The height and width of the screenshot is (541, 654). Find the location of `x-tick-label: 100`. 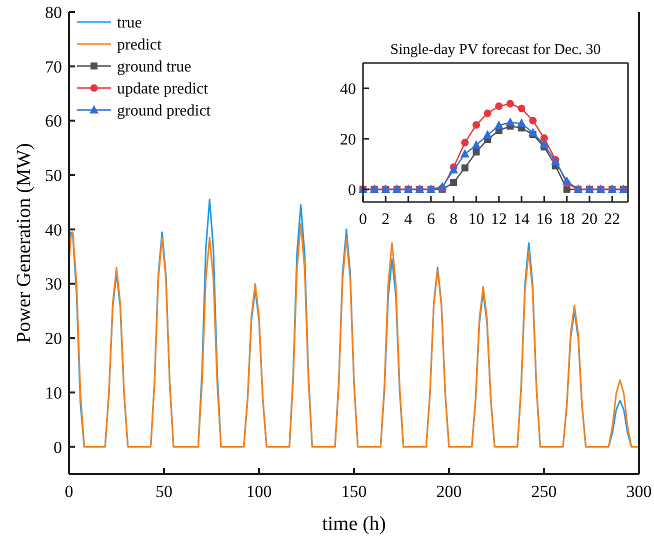

x-tick-label: 100 is located at coordinates (259, 491).